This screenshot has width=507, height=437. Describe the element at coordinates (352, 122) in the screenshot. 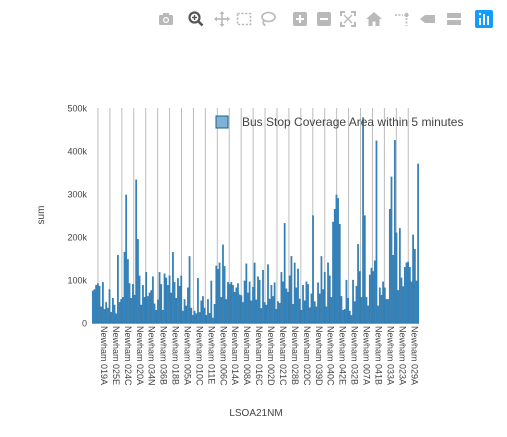

I see `legend-label: Bus Stop Coverage Area within 5 minutes` at that location.